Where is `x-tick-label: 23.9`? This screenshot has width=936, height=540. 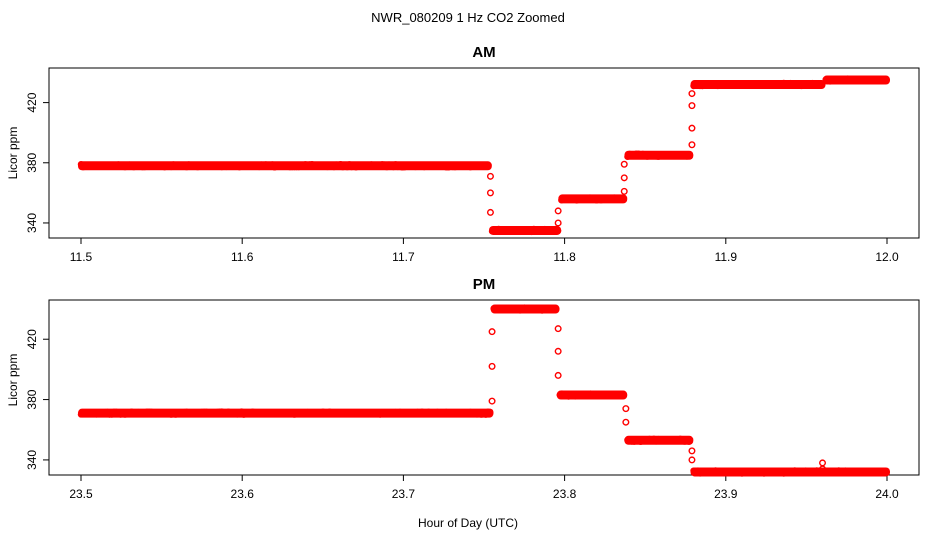 x-tick-label: 23.9 is located at coordinates (726, 494).